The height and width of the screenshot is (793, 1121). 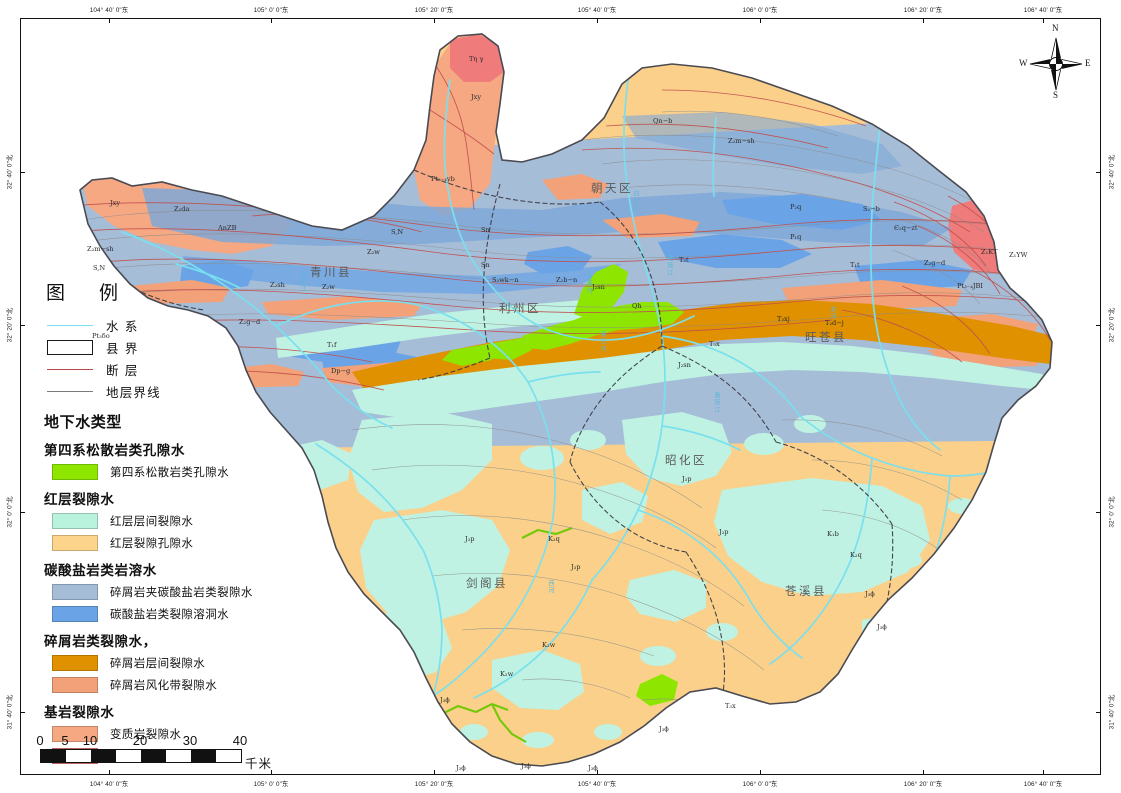 I want to click on geology-unit-label: Dp−g, so click(x=341, y=371).